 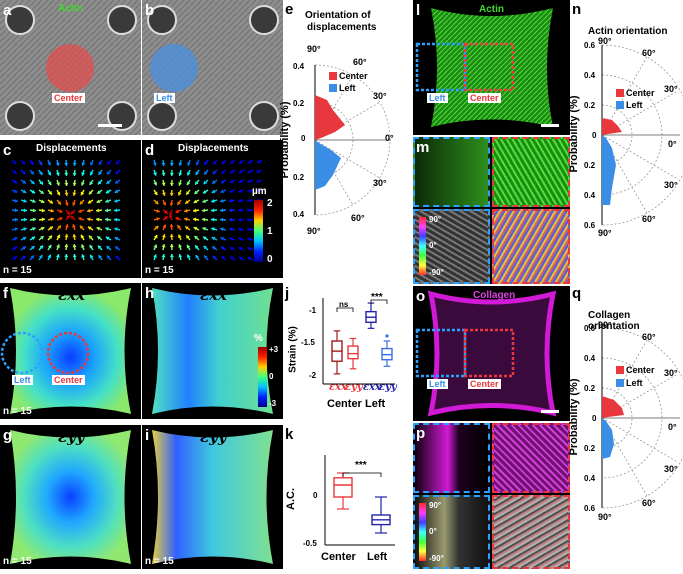 What do you see at coordinates (308, 342) in the screenshot?
I see `y-tick: -1.5` at bounding box center [308, 342].